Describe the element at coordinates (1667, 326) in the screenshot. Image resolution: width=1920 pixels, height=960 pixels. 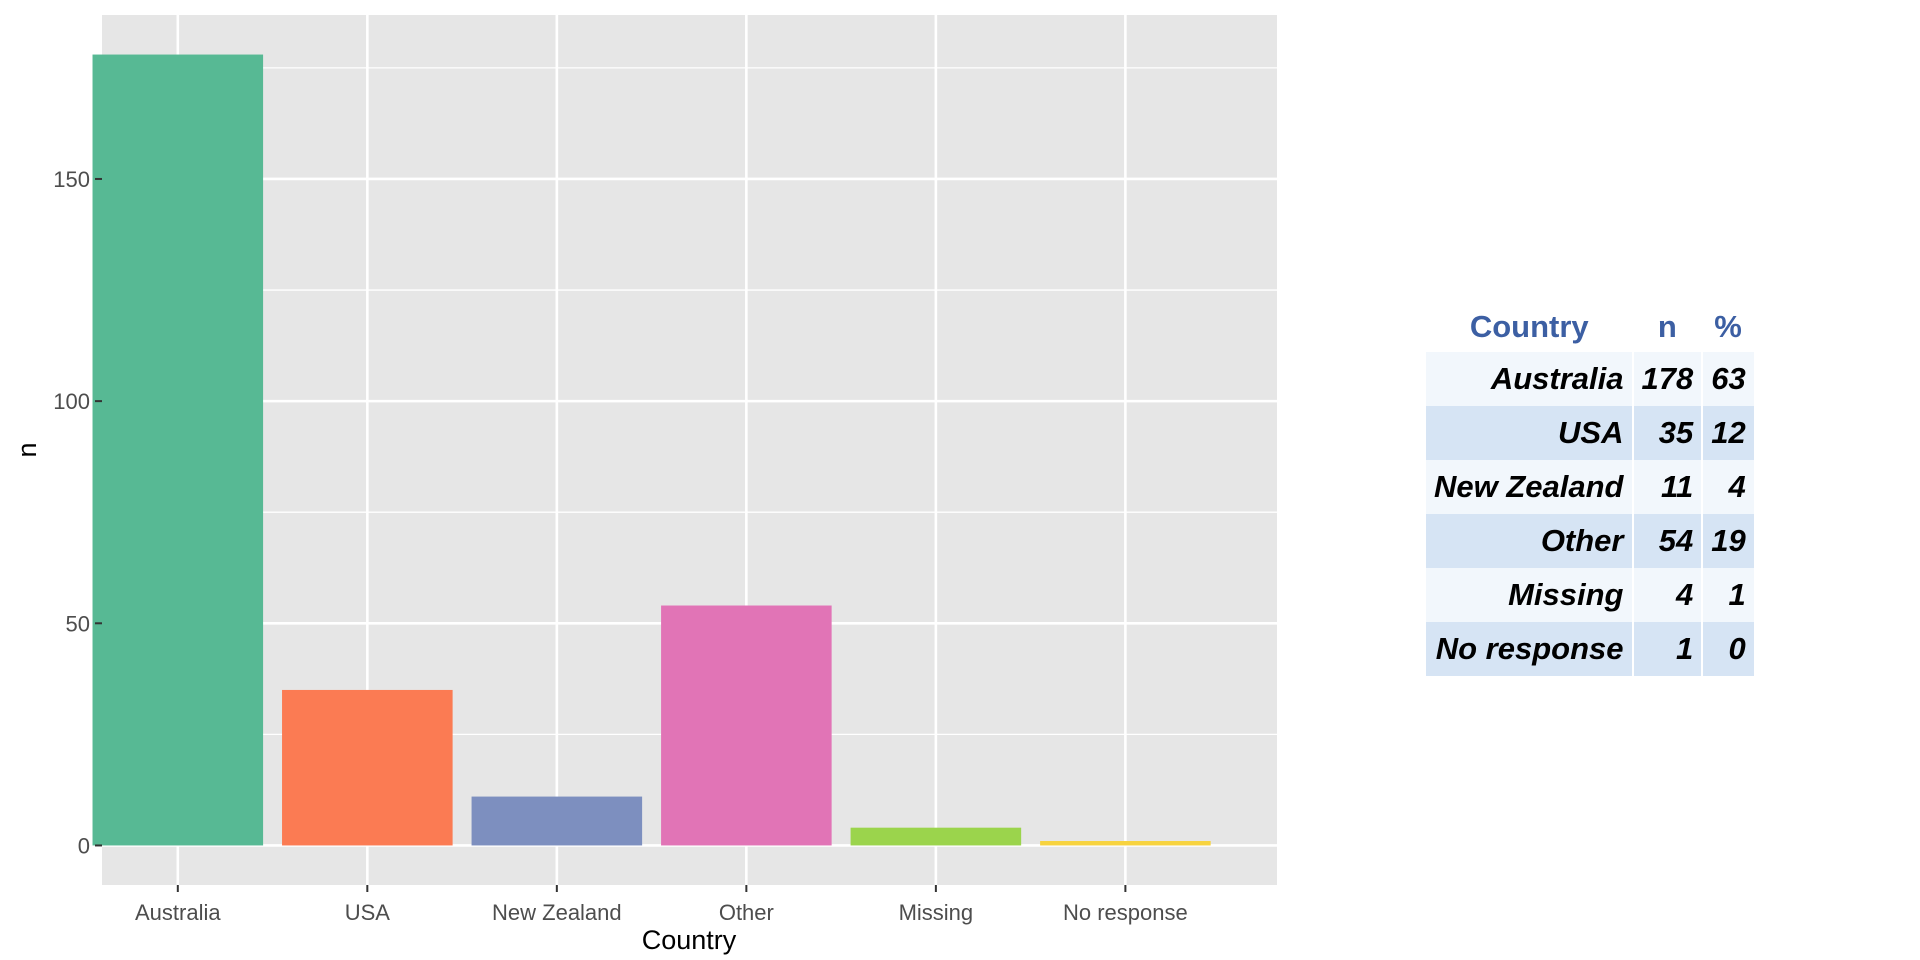
I see `table-header-n: n` at that location.